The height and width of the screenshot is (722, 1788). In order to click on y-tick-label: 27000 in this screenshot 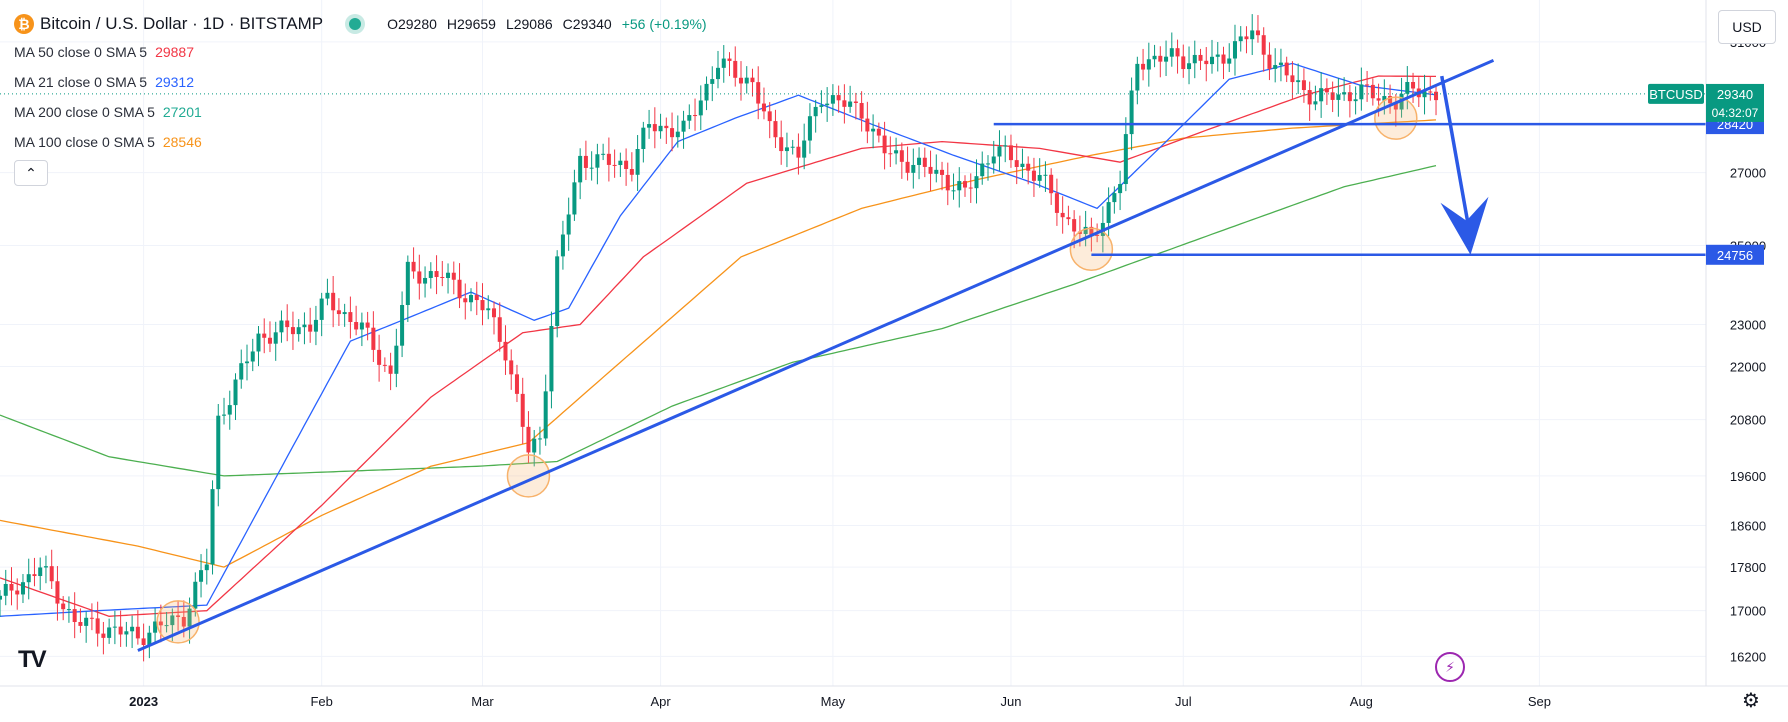, I will do `click(1748, 173)`.